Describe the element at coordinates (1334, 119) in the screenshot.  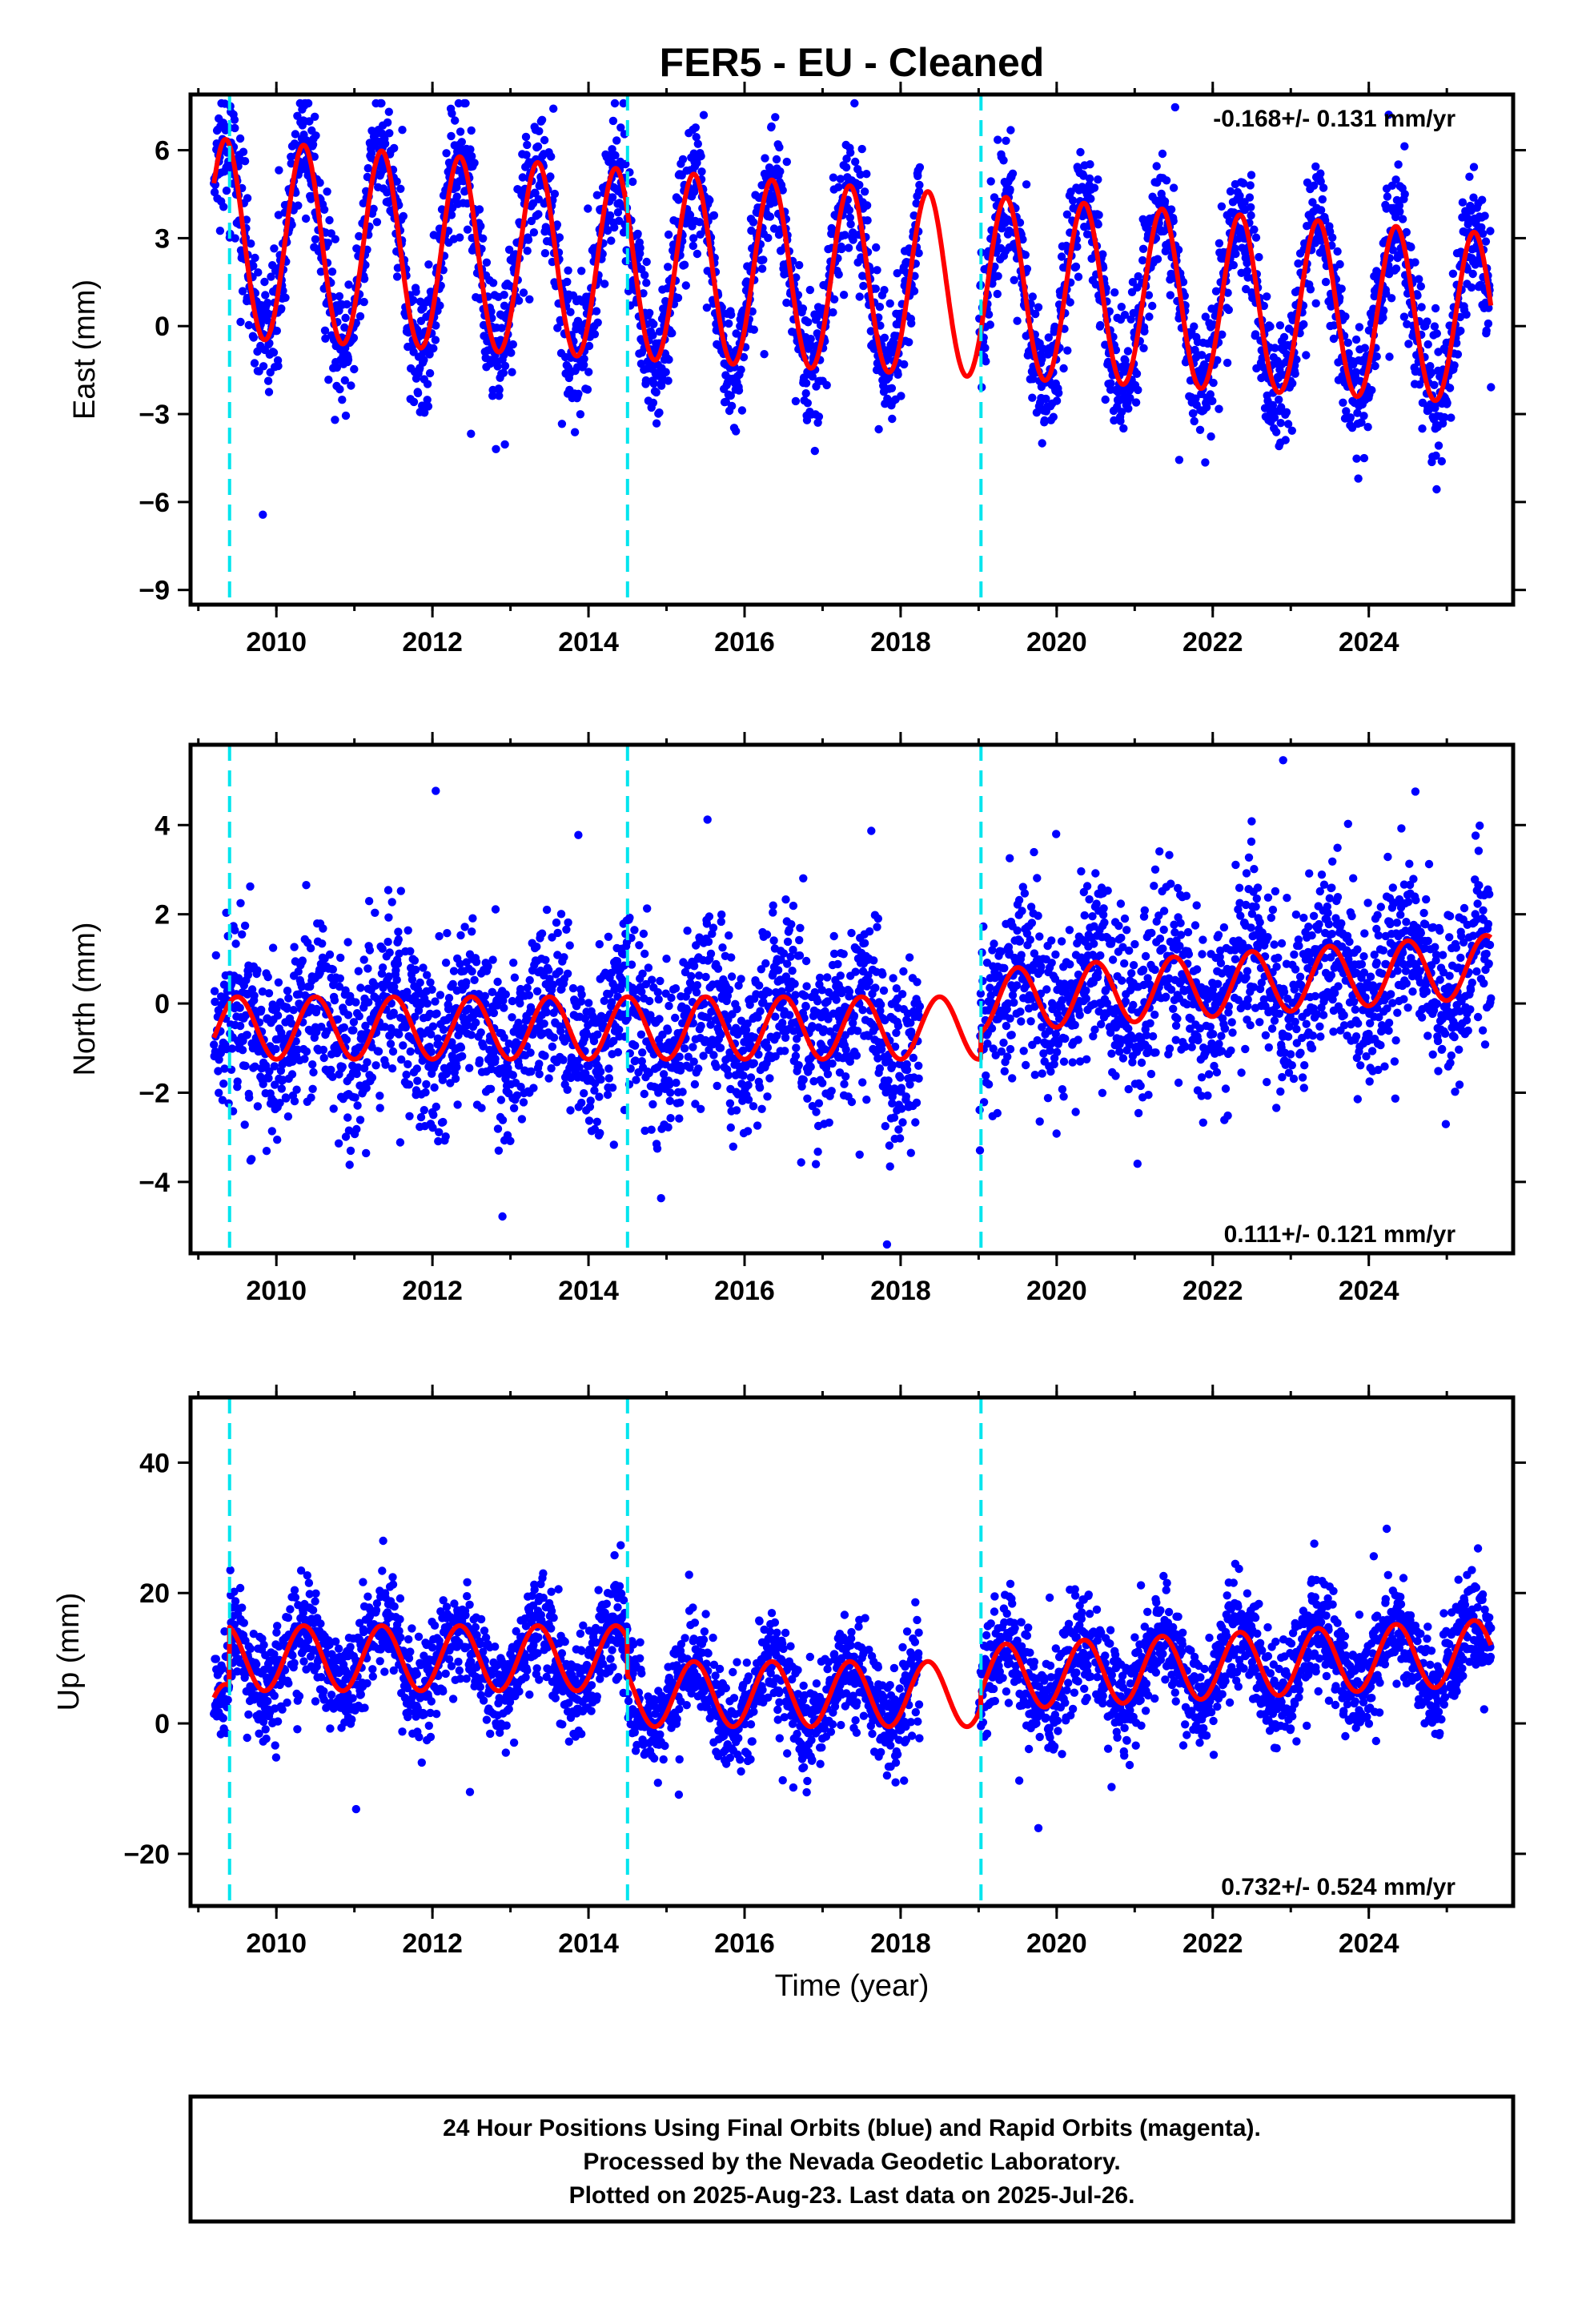
I see `rate-label: -0.168+/- 0.131 mm/yr` at that location.